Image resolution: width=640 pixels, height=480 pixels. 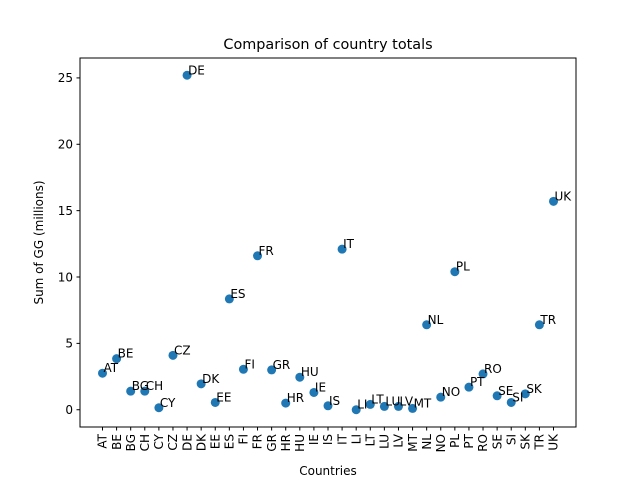 I want to click on x-tick-label: ES, so click(x=230, y=441).